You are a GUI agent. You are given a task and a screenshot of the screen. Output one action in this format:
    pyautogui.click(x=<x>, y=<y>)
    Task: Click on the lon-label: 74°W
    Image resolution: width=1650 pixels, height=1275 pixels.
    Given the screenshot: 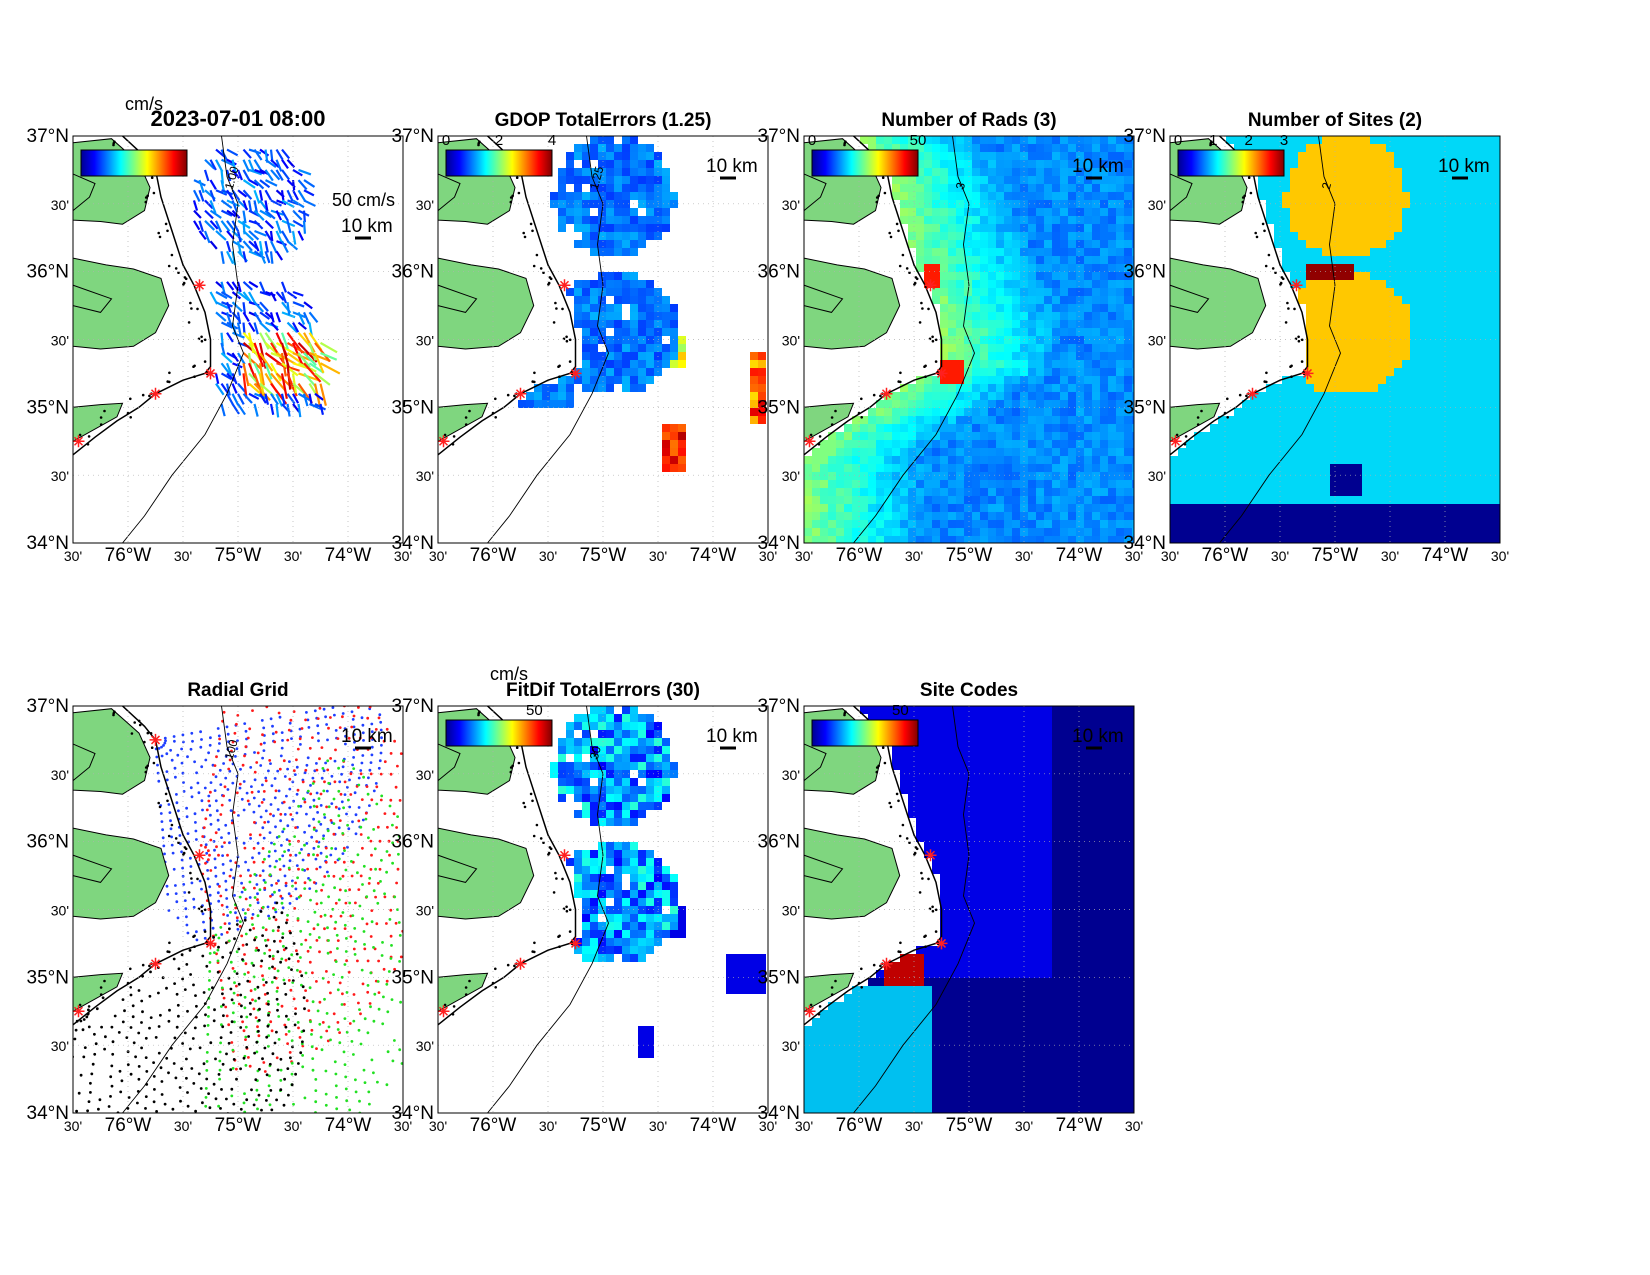 What is the action you would take?
    pyautogui.click(x=1445, y=555)
    